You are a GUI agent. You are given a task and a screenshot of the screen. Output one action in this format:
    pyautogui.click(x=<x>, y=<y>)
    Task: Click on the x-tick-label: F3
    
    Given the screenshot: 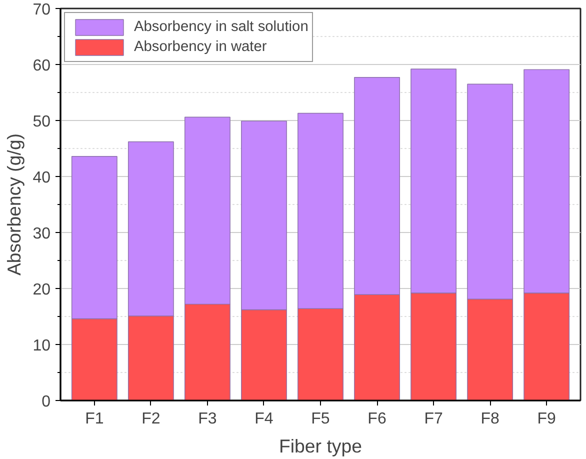 What is the action you would take?
    pyautogui.click(x=207, y=419)
    